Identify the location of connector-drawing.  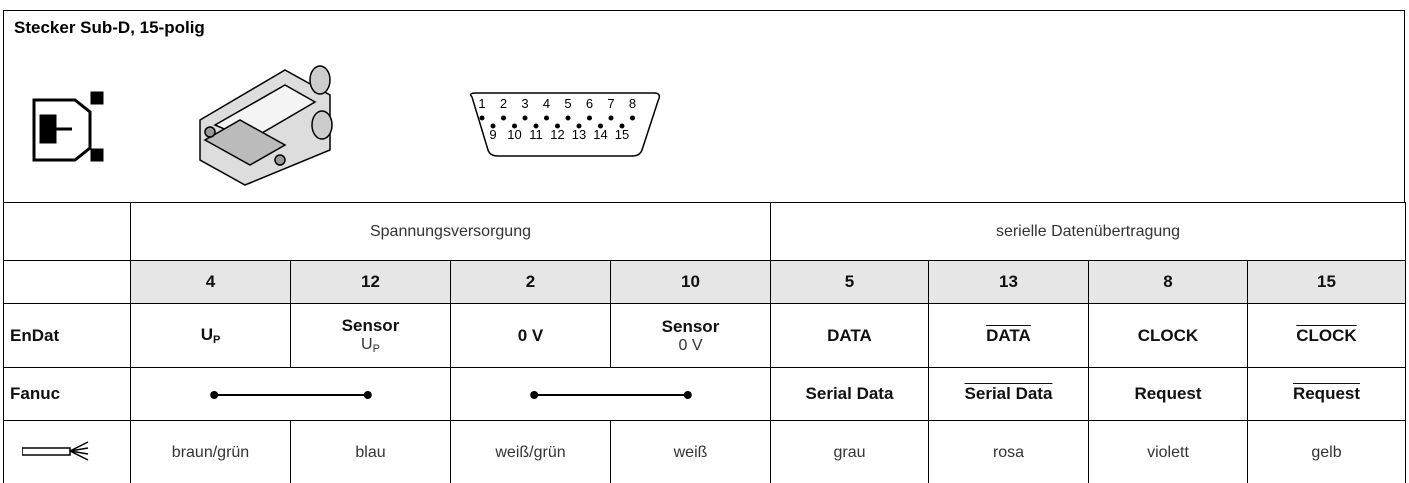
(266, 125).